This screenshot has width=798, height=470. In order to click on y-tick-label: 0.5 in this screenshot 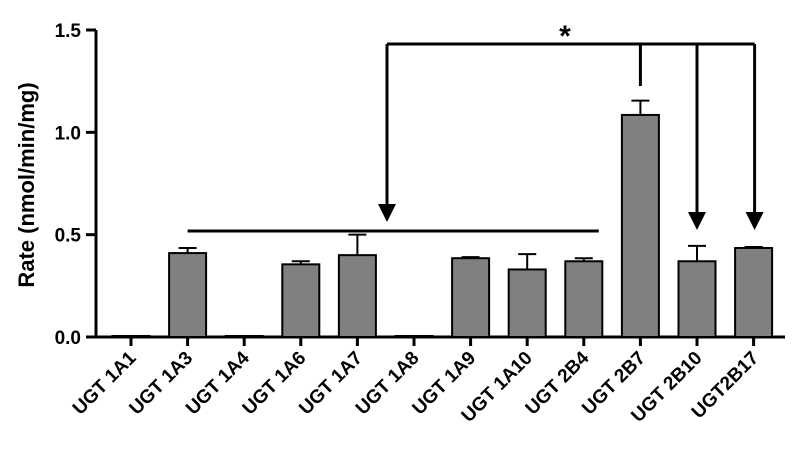, I will do `click(68, 236)`.